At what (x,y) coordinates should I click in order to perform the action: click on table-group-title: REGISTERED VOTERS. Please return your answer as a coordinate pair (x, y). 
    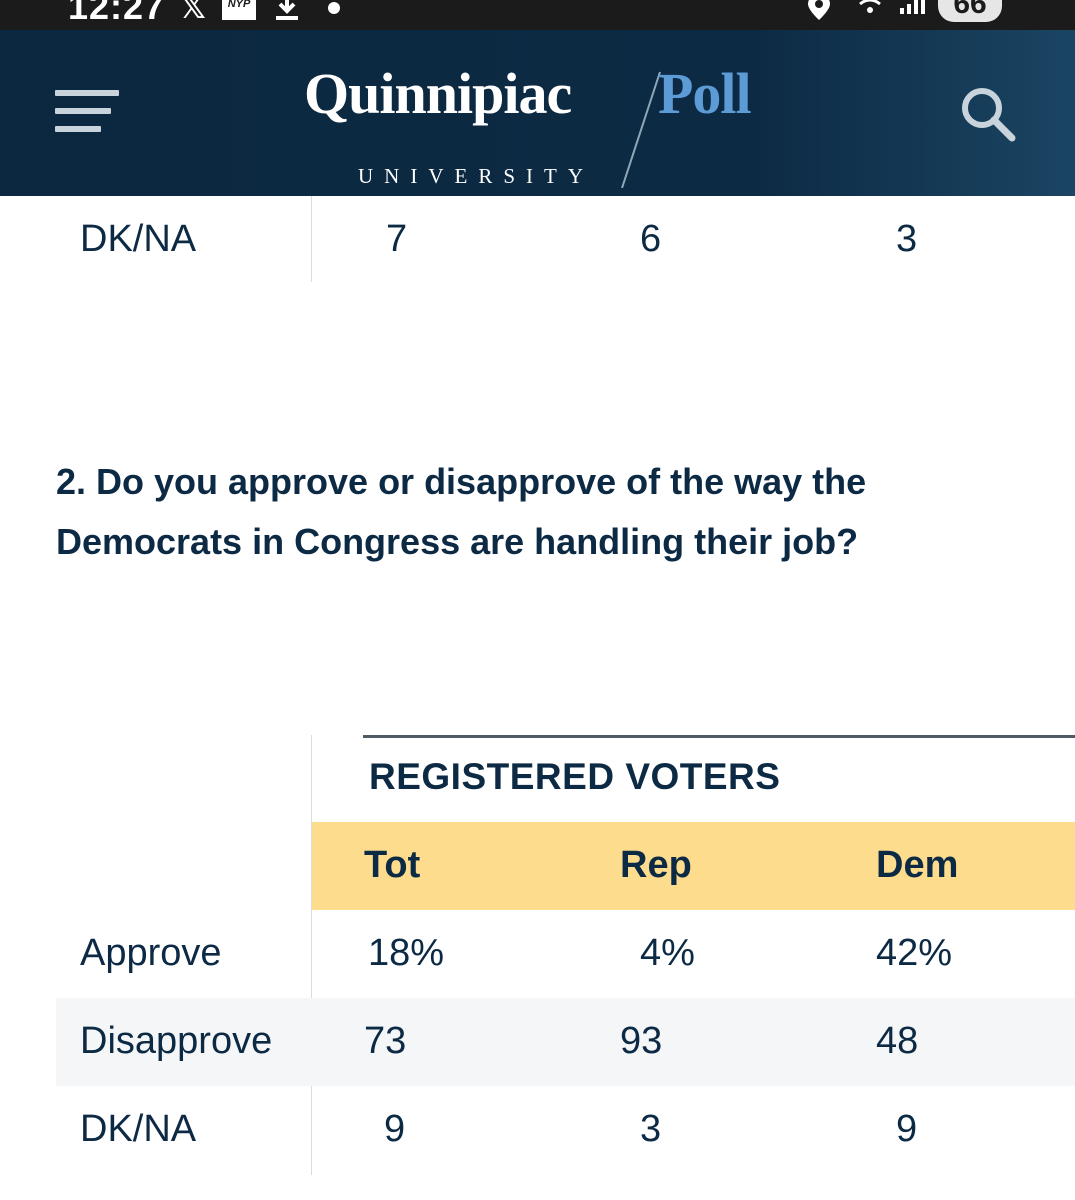
    Looking at the image, I should click on (575, 776).